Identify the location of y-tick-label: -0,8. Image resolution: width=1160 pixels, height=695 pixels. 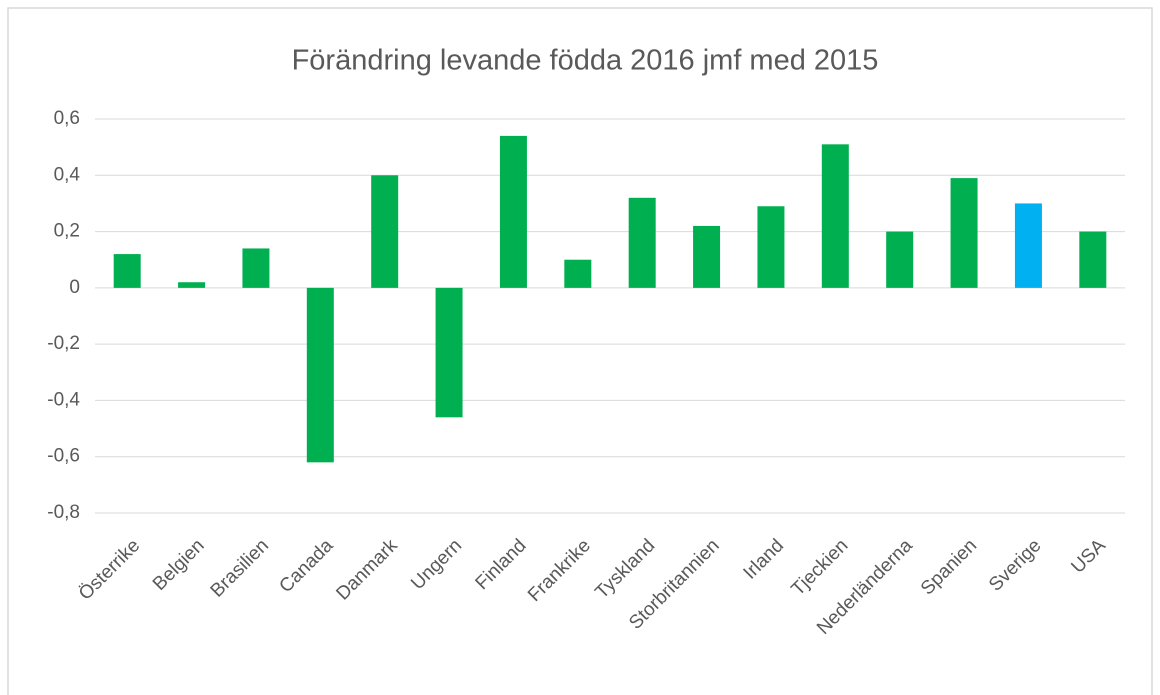
(63, 512).